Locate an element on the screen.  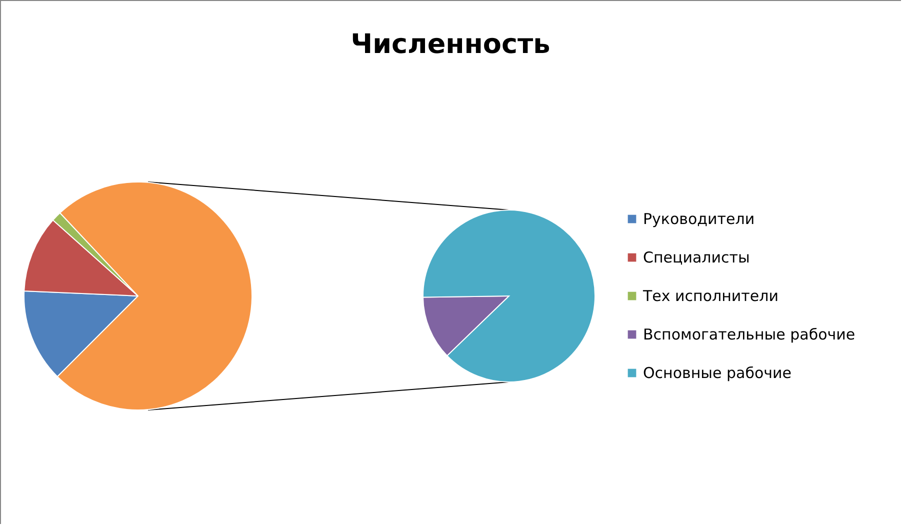
legend-label: Вспомогательные рабочие is located at coordinates (749, 335).